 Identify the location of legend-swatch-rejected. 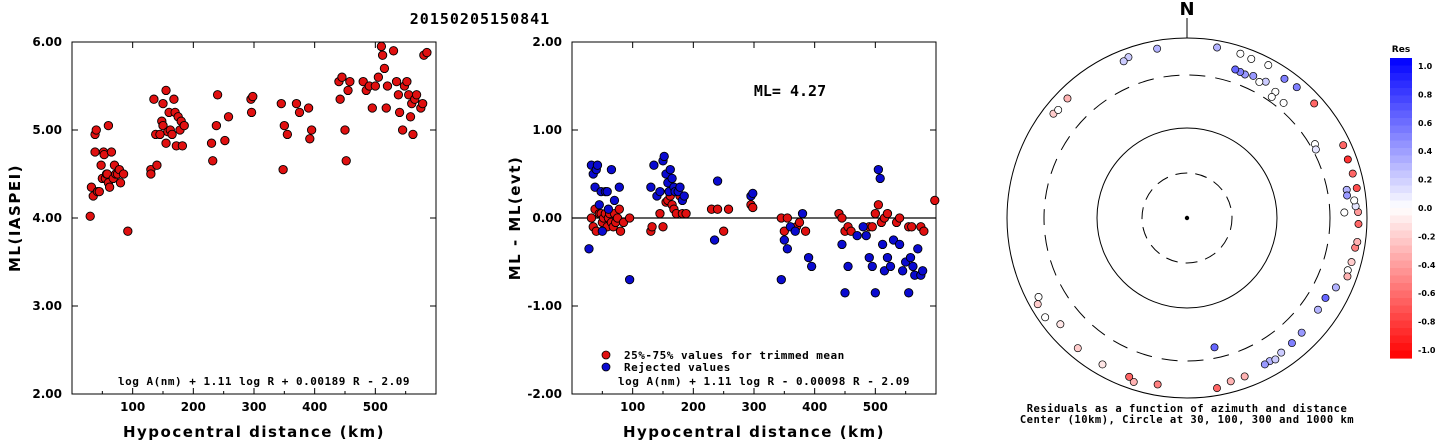
(606, 367).